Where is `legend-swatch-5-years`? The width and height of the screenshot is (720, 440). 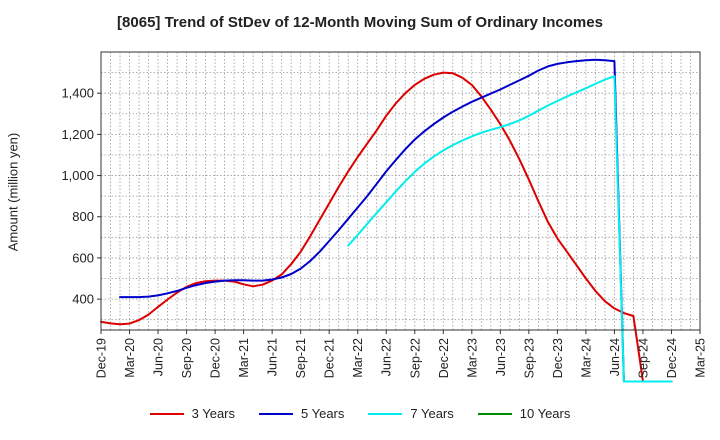 legend-swatch-5-years is located at coordinates (276, 413).